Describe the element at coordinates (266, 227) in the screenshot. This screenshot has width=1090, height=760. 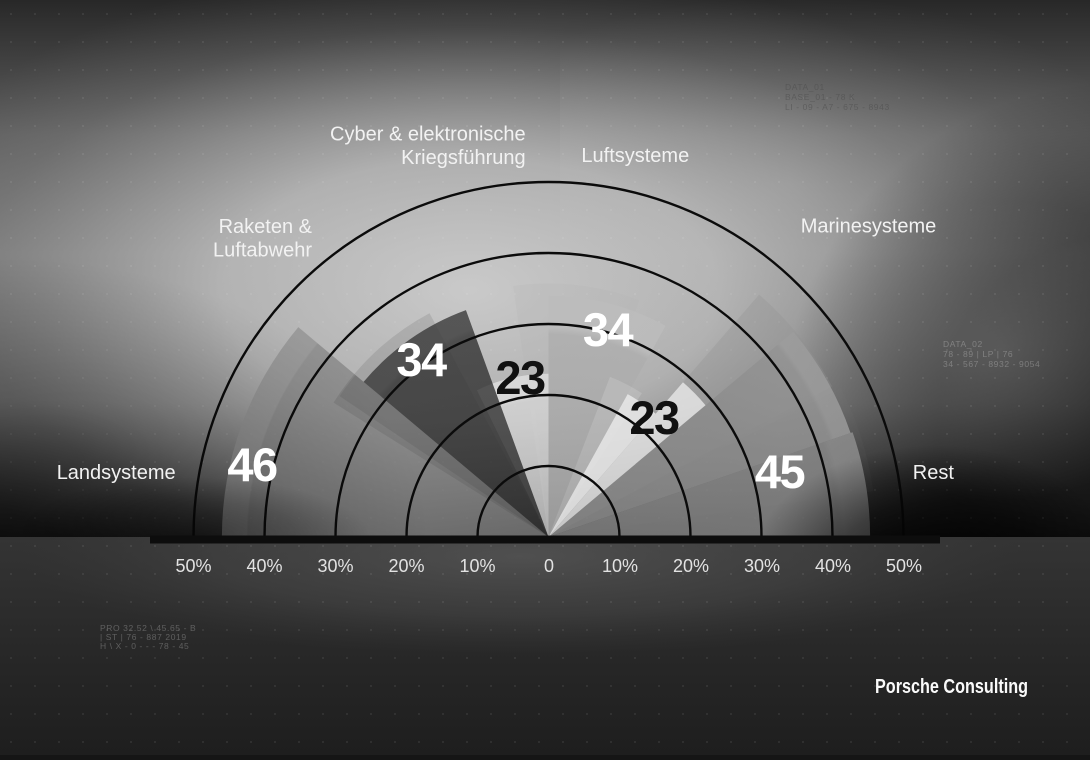
I see `svg-text: Raketen &` at that location.